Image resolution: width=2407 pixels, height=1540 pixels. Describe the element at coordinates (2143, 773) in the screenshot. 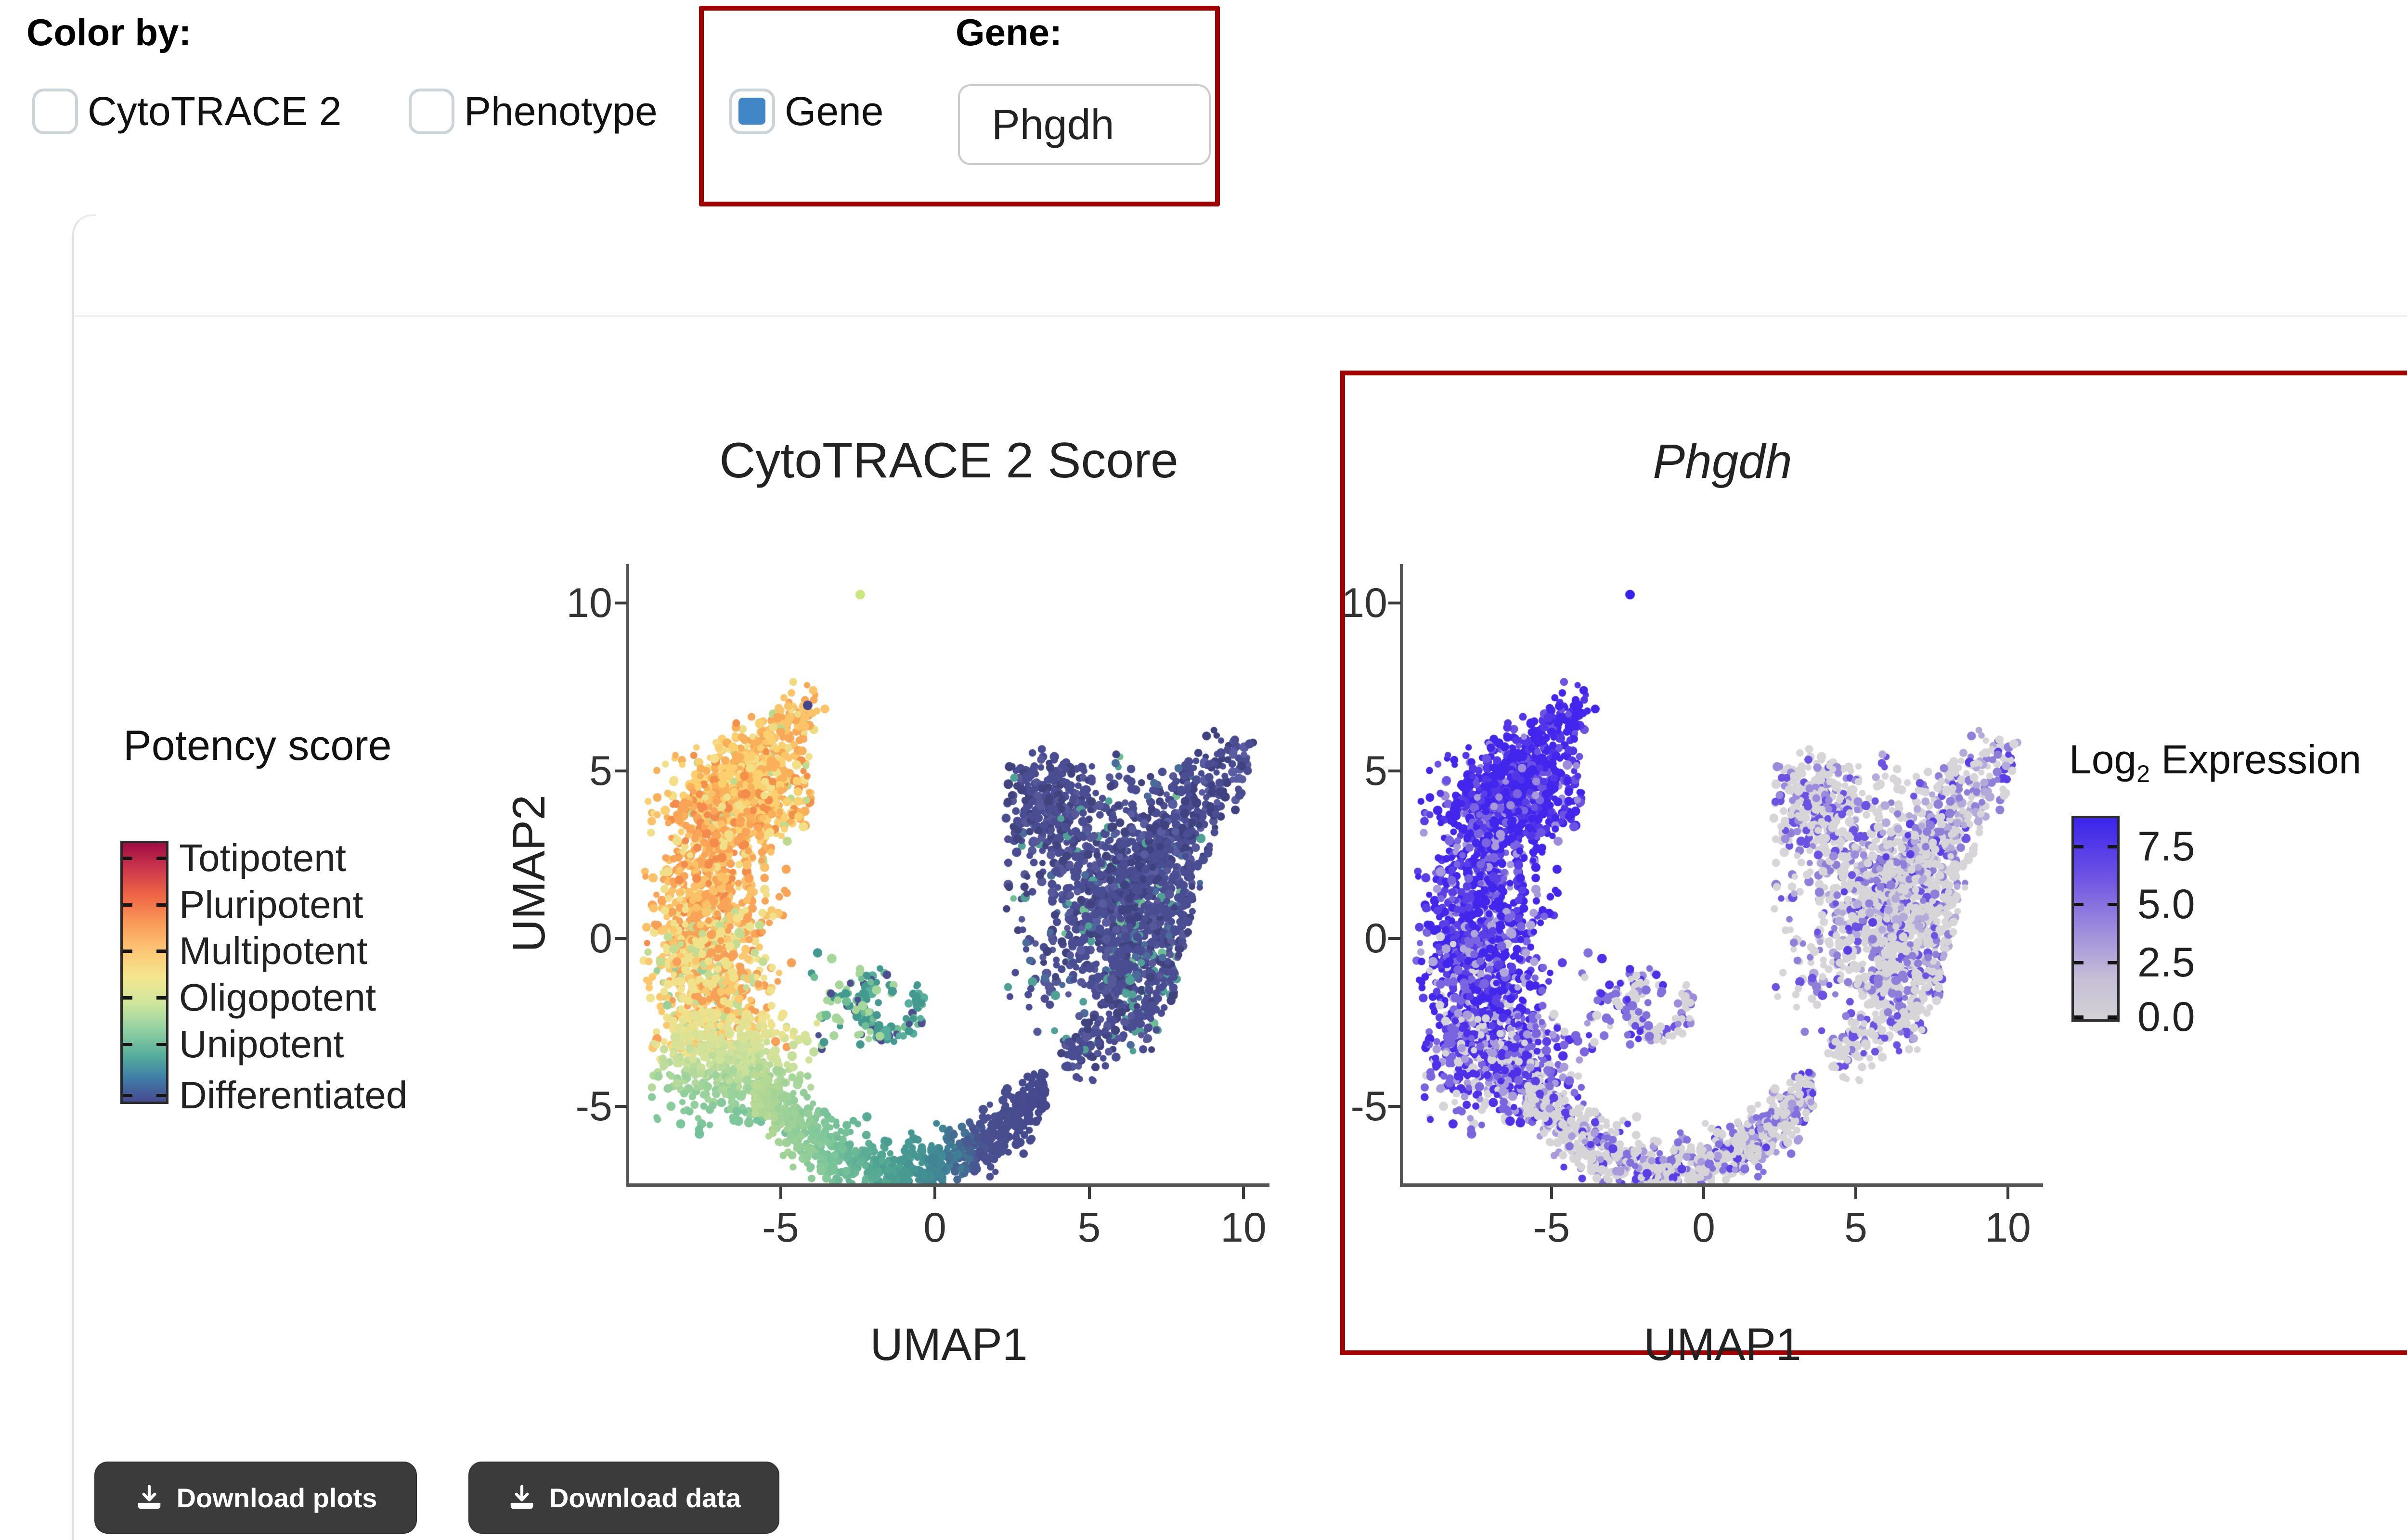

I see `expression-legend-title-sub: 2` at that location.